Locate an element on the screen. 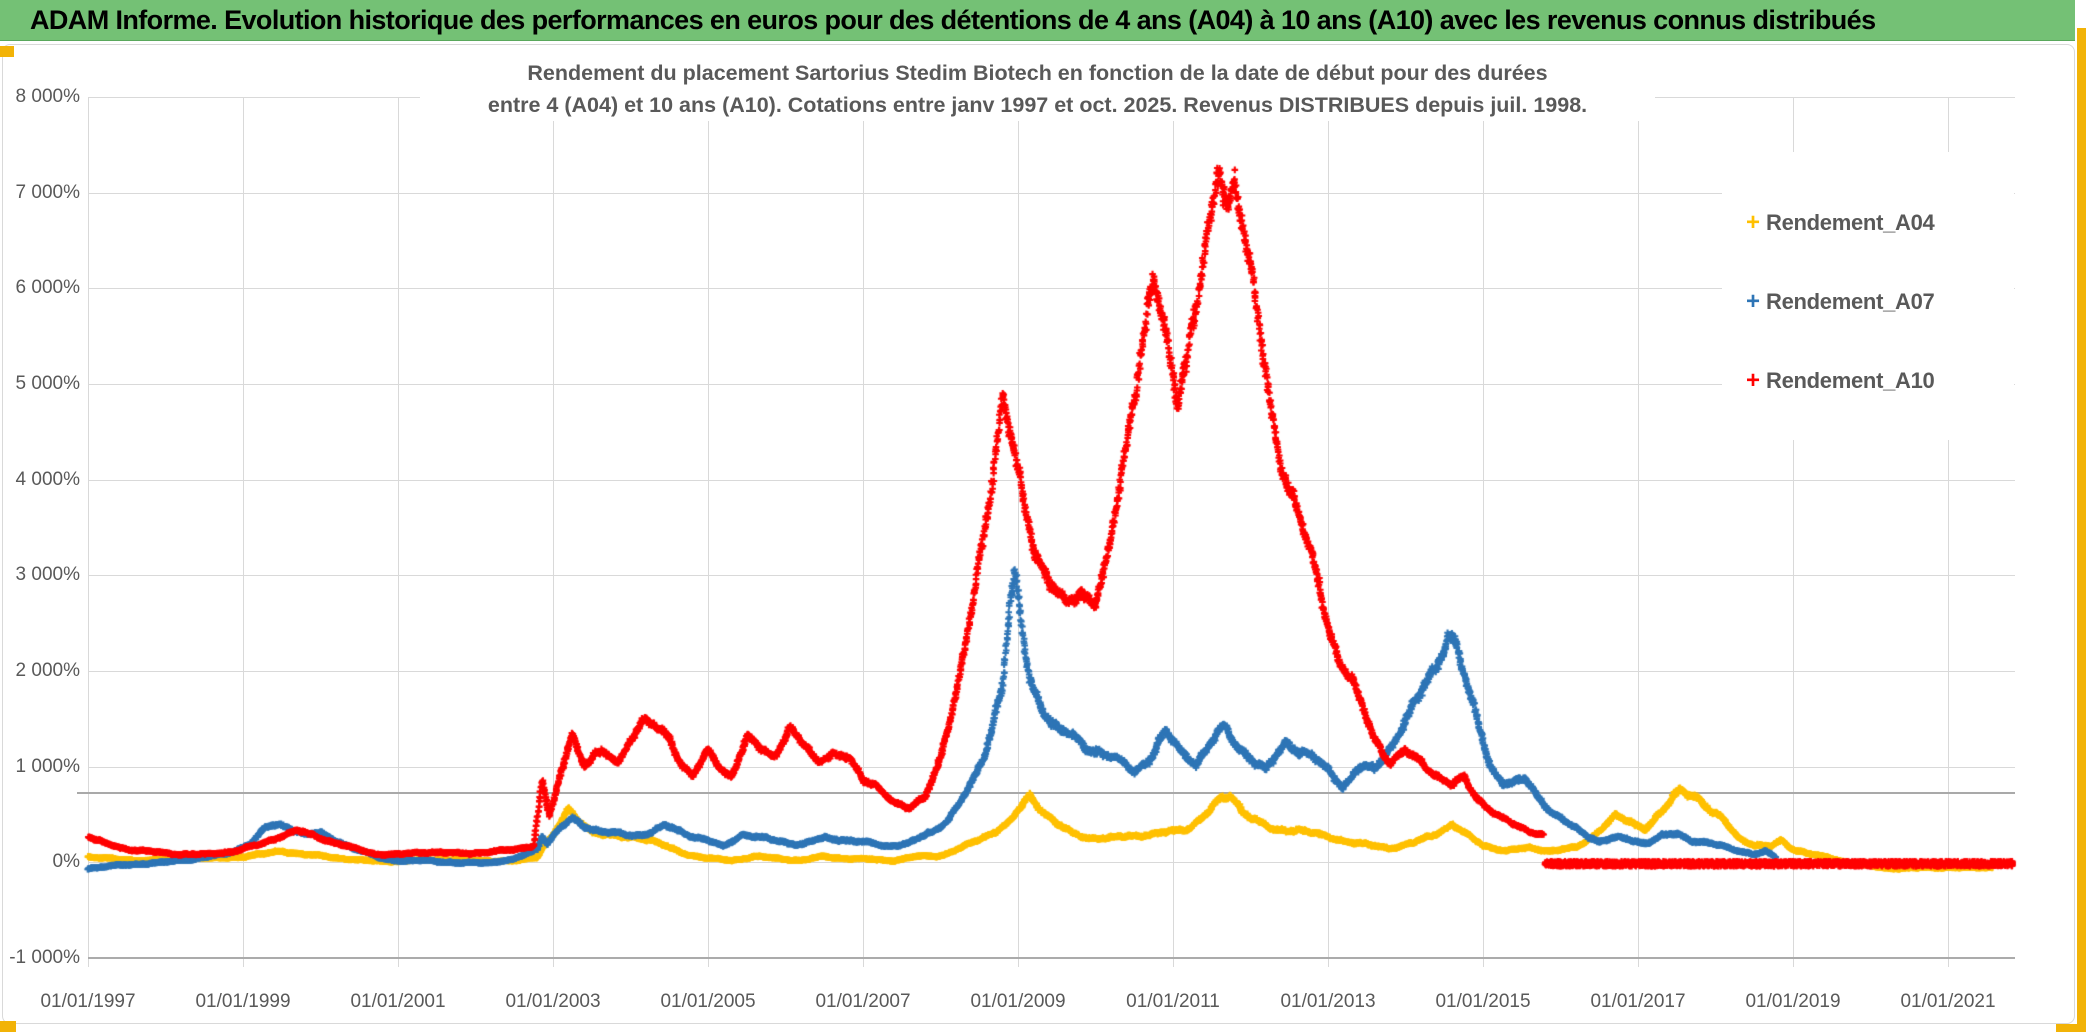 The image size is (2086, 1032). legend-item-a07: + Rendement_A07 is located at coordinates (1837, 302).